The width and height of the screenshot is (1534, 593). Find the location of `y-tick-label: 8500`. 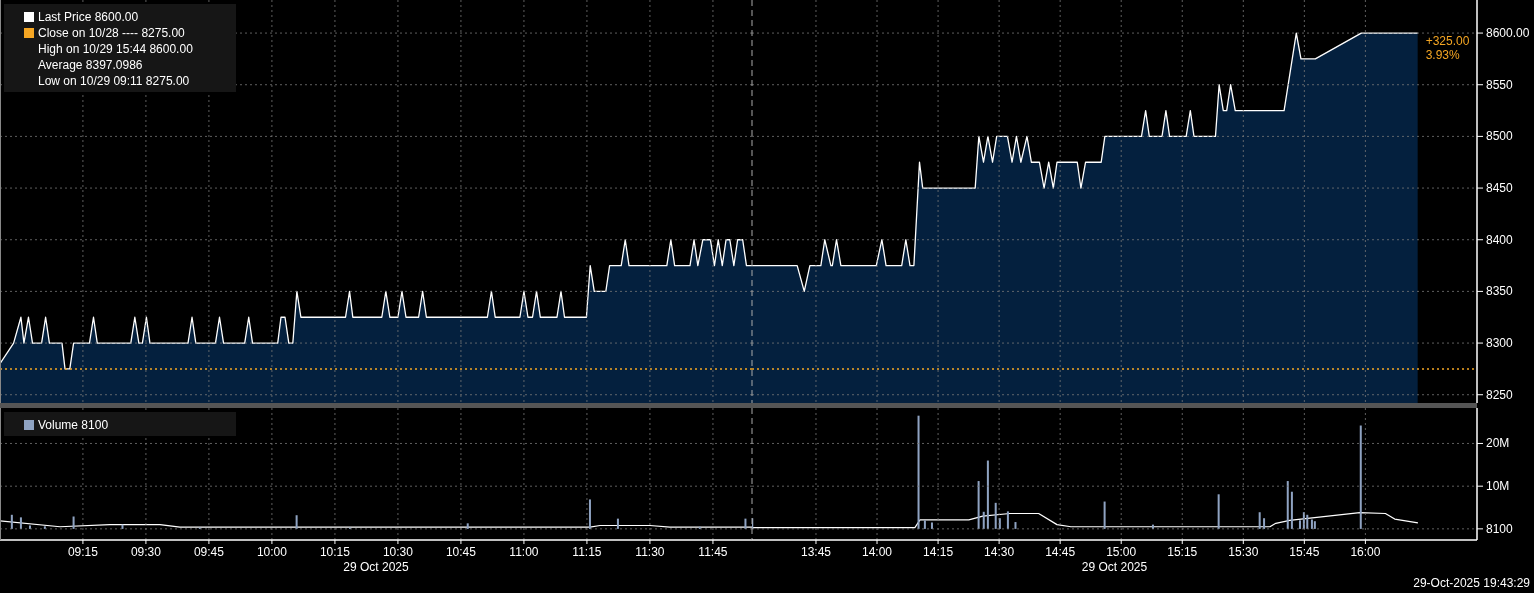

y-tick-label: 8500 is located at coordinates (1500, 136).